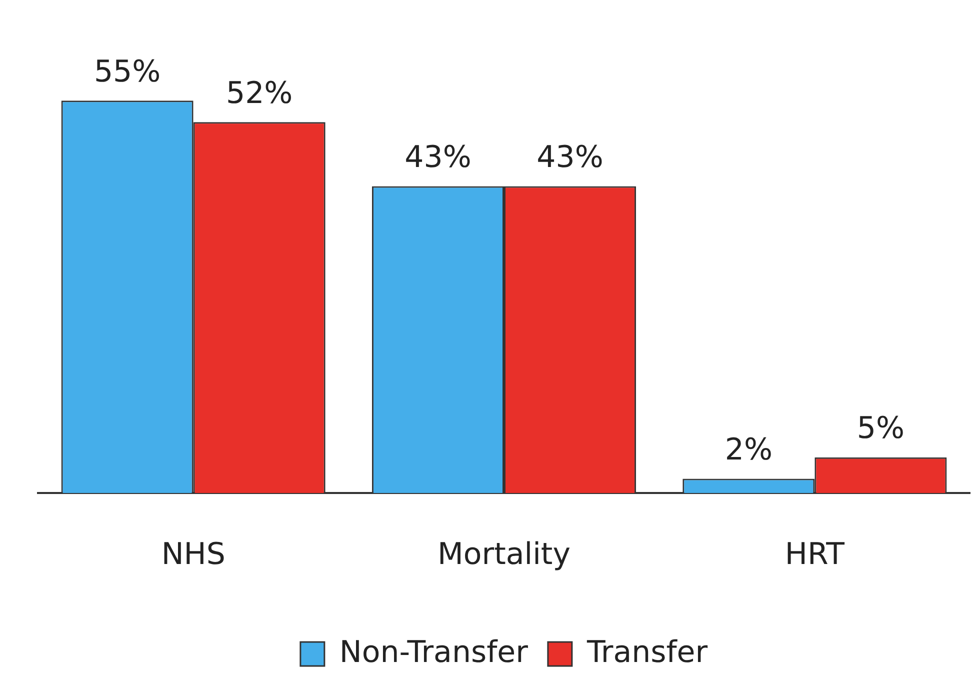 This screenshot has width=978, height=689. Describe the element at coordinates (880, 428) in the screenshot. I see `data-label: 5%` at that location.